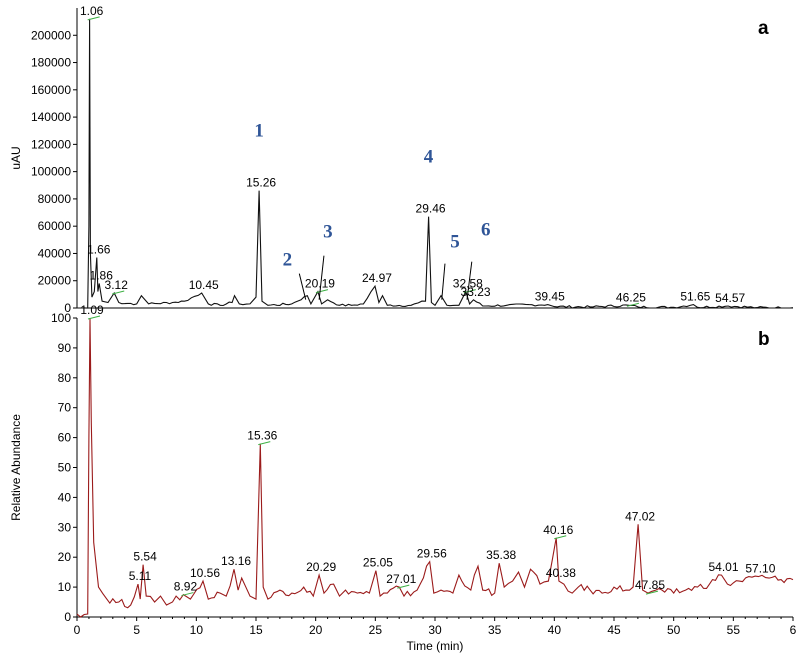 This screenshot has width=797, height=655. Describe the element at coordinates (288, 260) in the screenshot. I see `compound-number-2: 2` at that location.